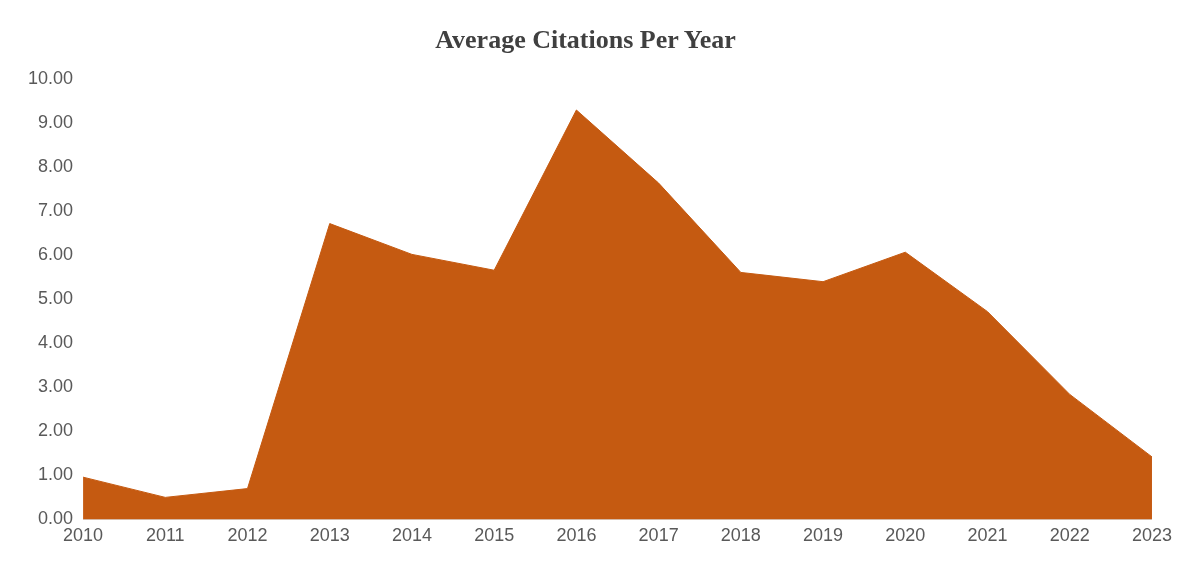  What do you see at coordinates (658, 535) in the screenshot?
I see `x-tick-label: 2017` at bounding box center [658, 535].